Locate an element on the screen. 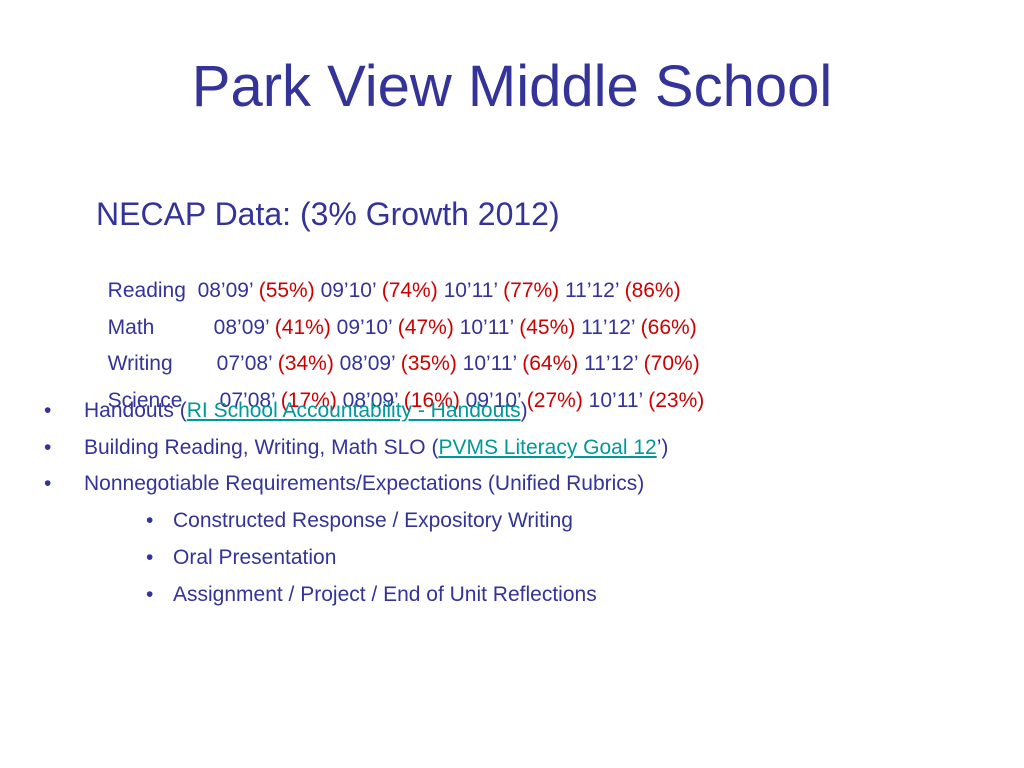  score-value: (34%) is located at coordinates (305, 363).